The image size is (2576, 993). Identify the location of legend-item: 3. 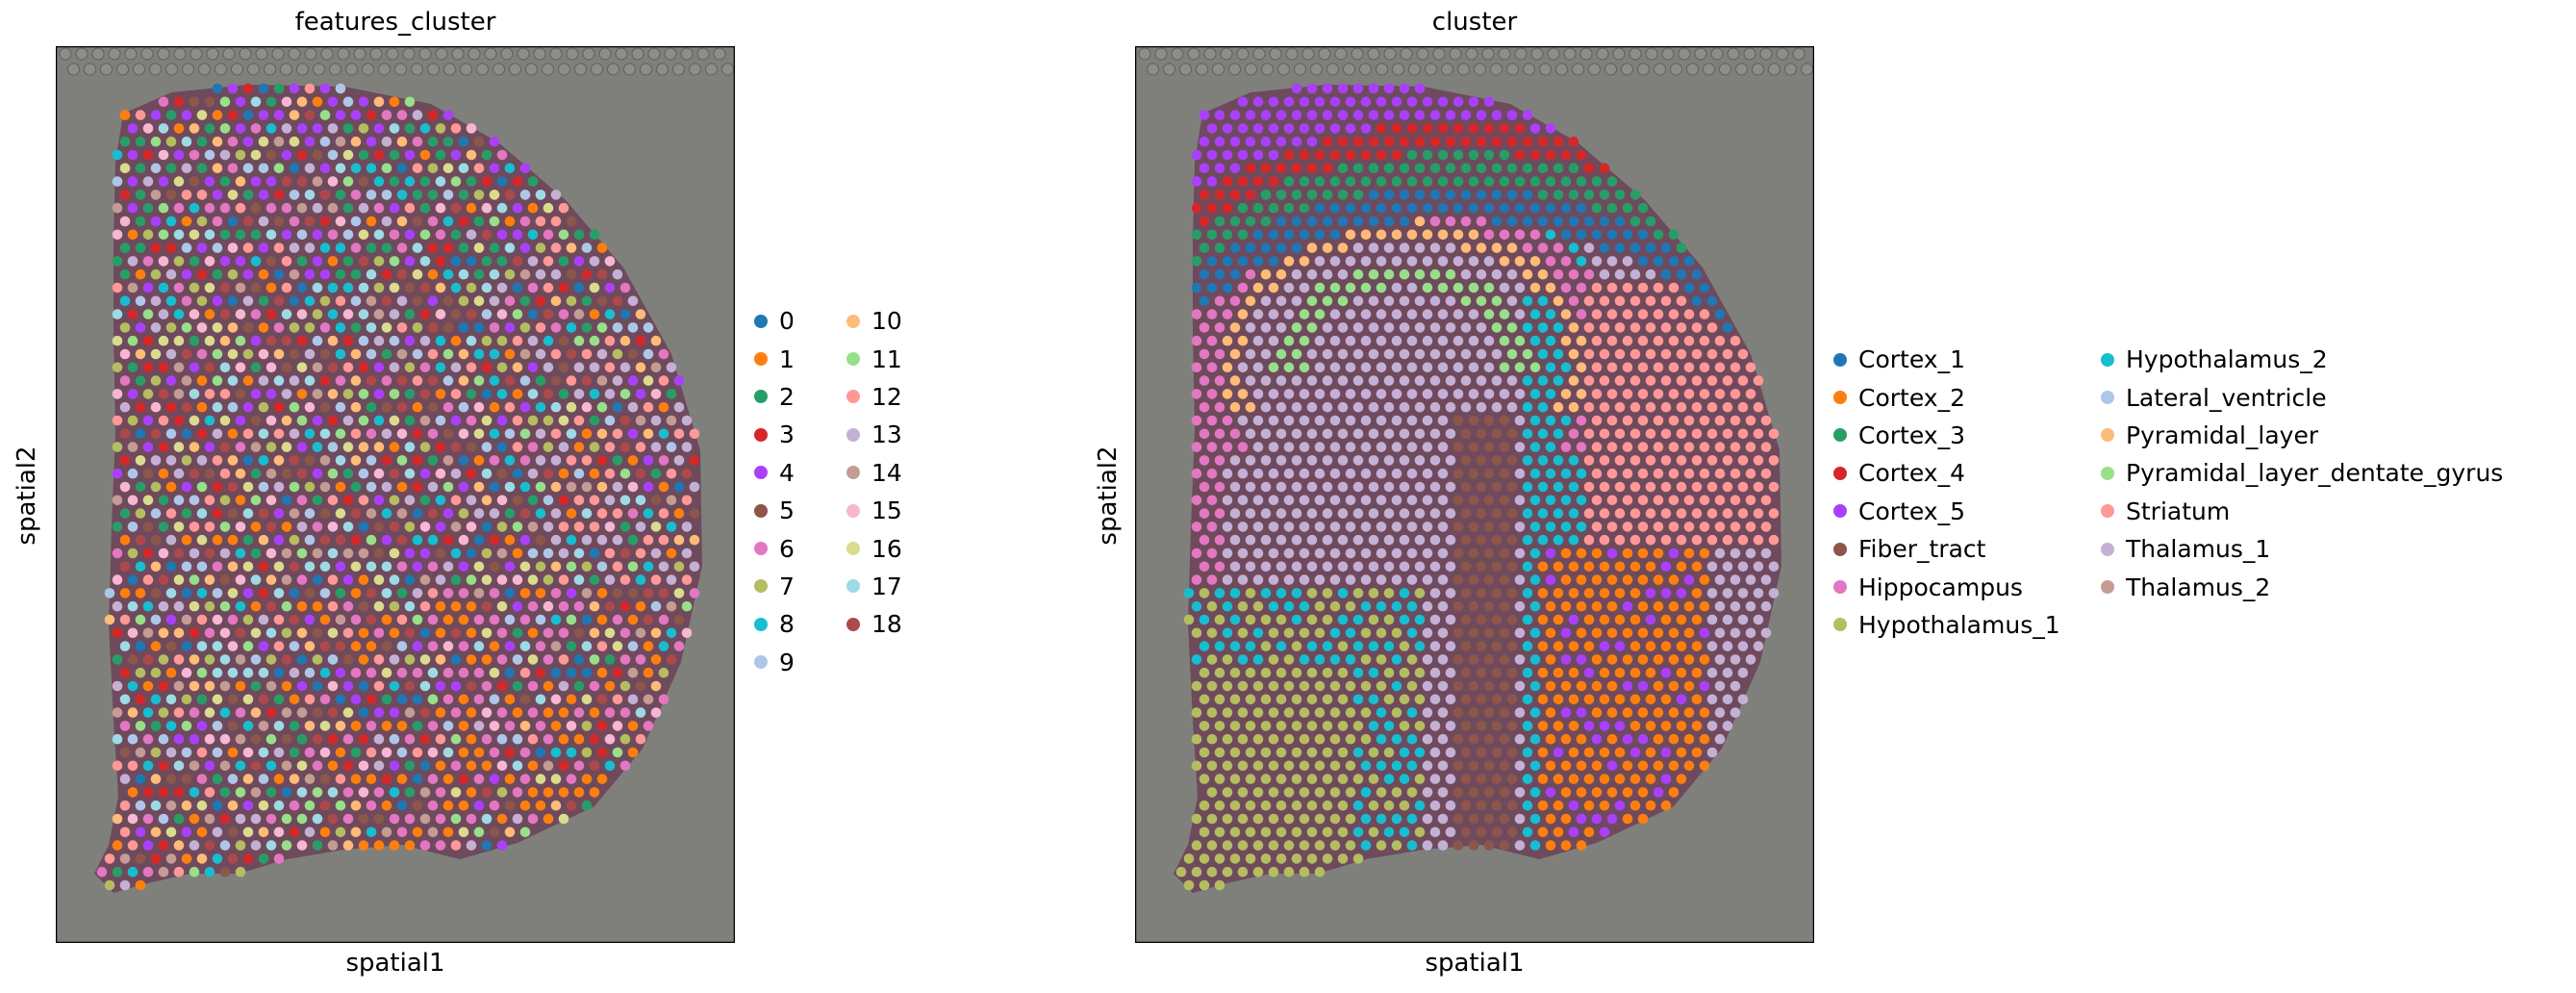
(775, 434).